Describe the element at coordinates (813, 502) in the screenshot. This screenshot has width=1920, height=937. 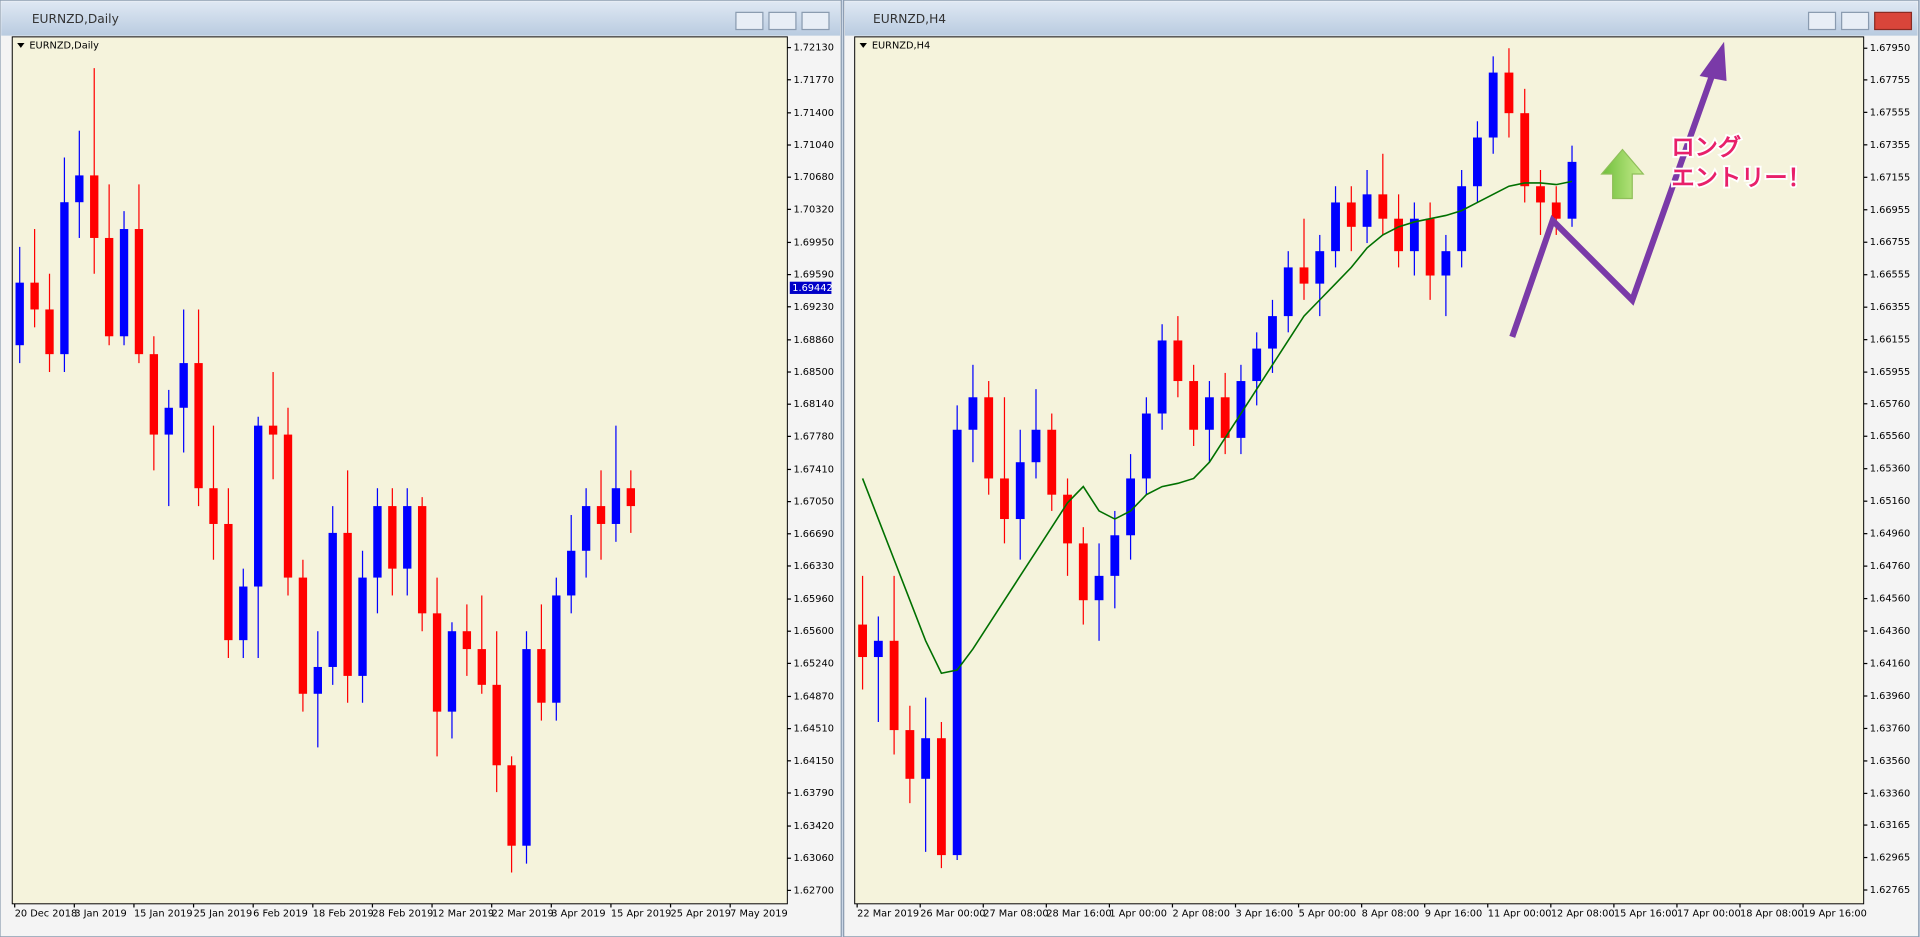
I see `y-tick-label: 1.67050` at that location.